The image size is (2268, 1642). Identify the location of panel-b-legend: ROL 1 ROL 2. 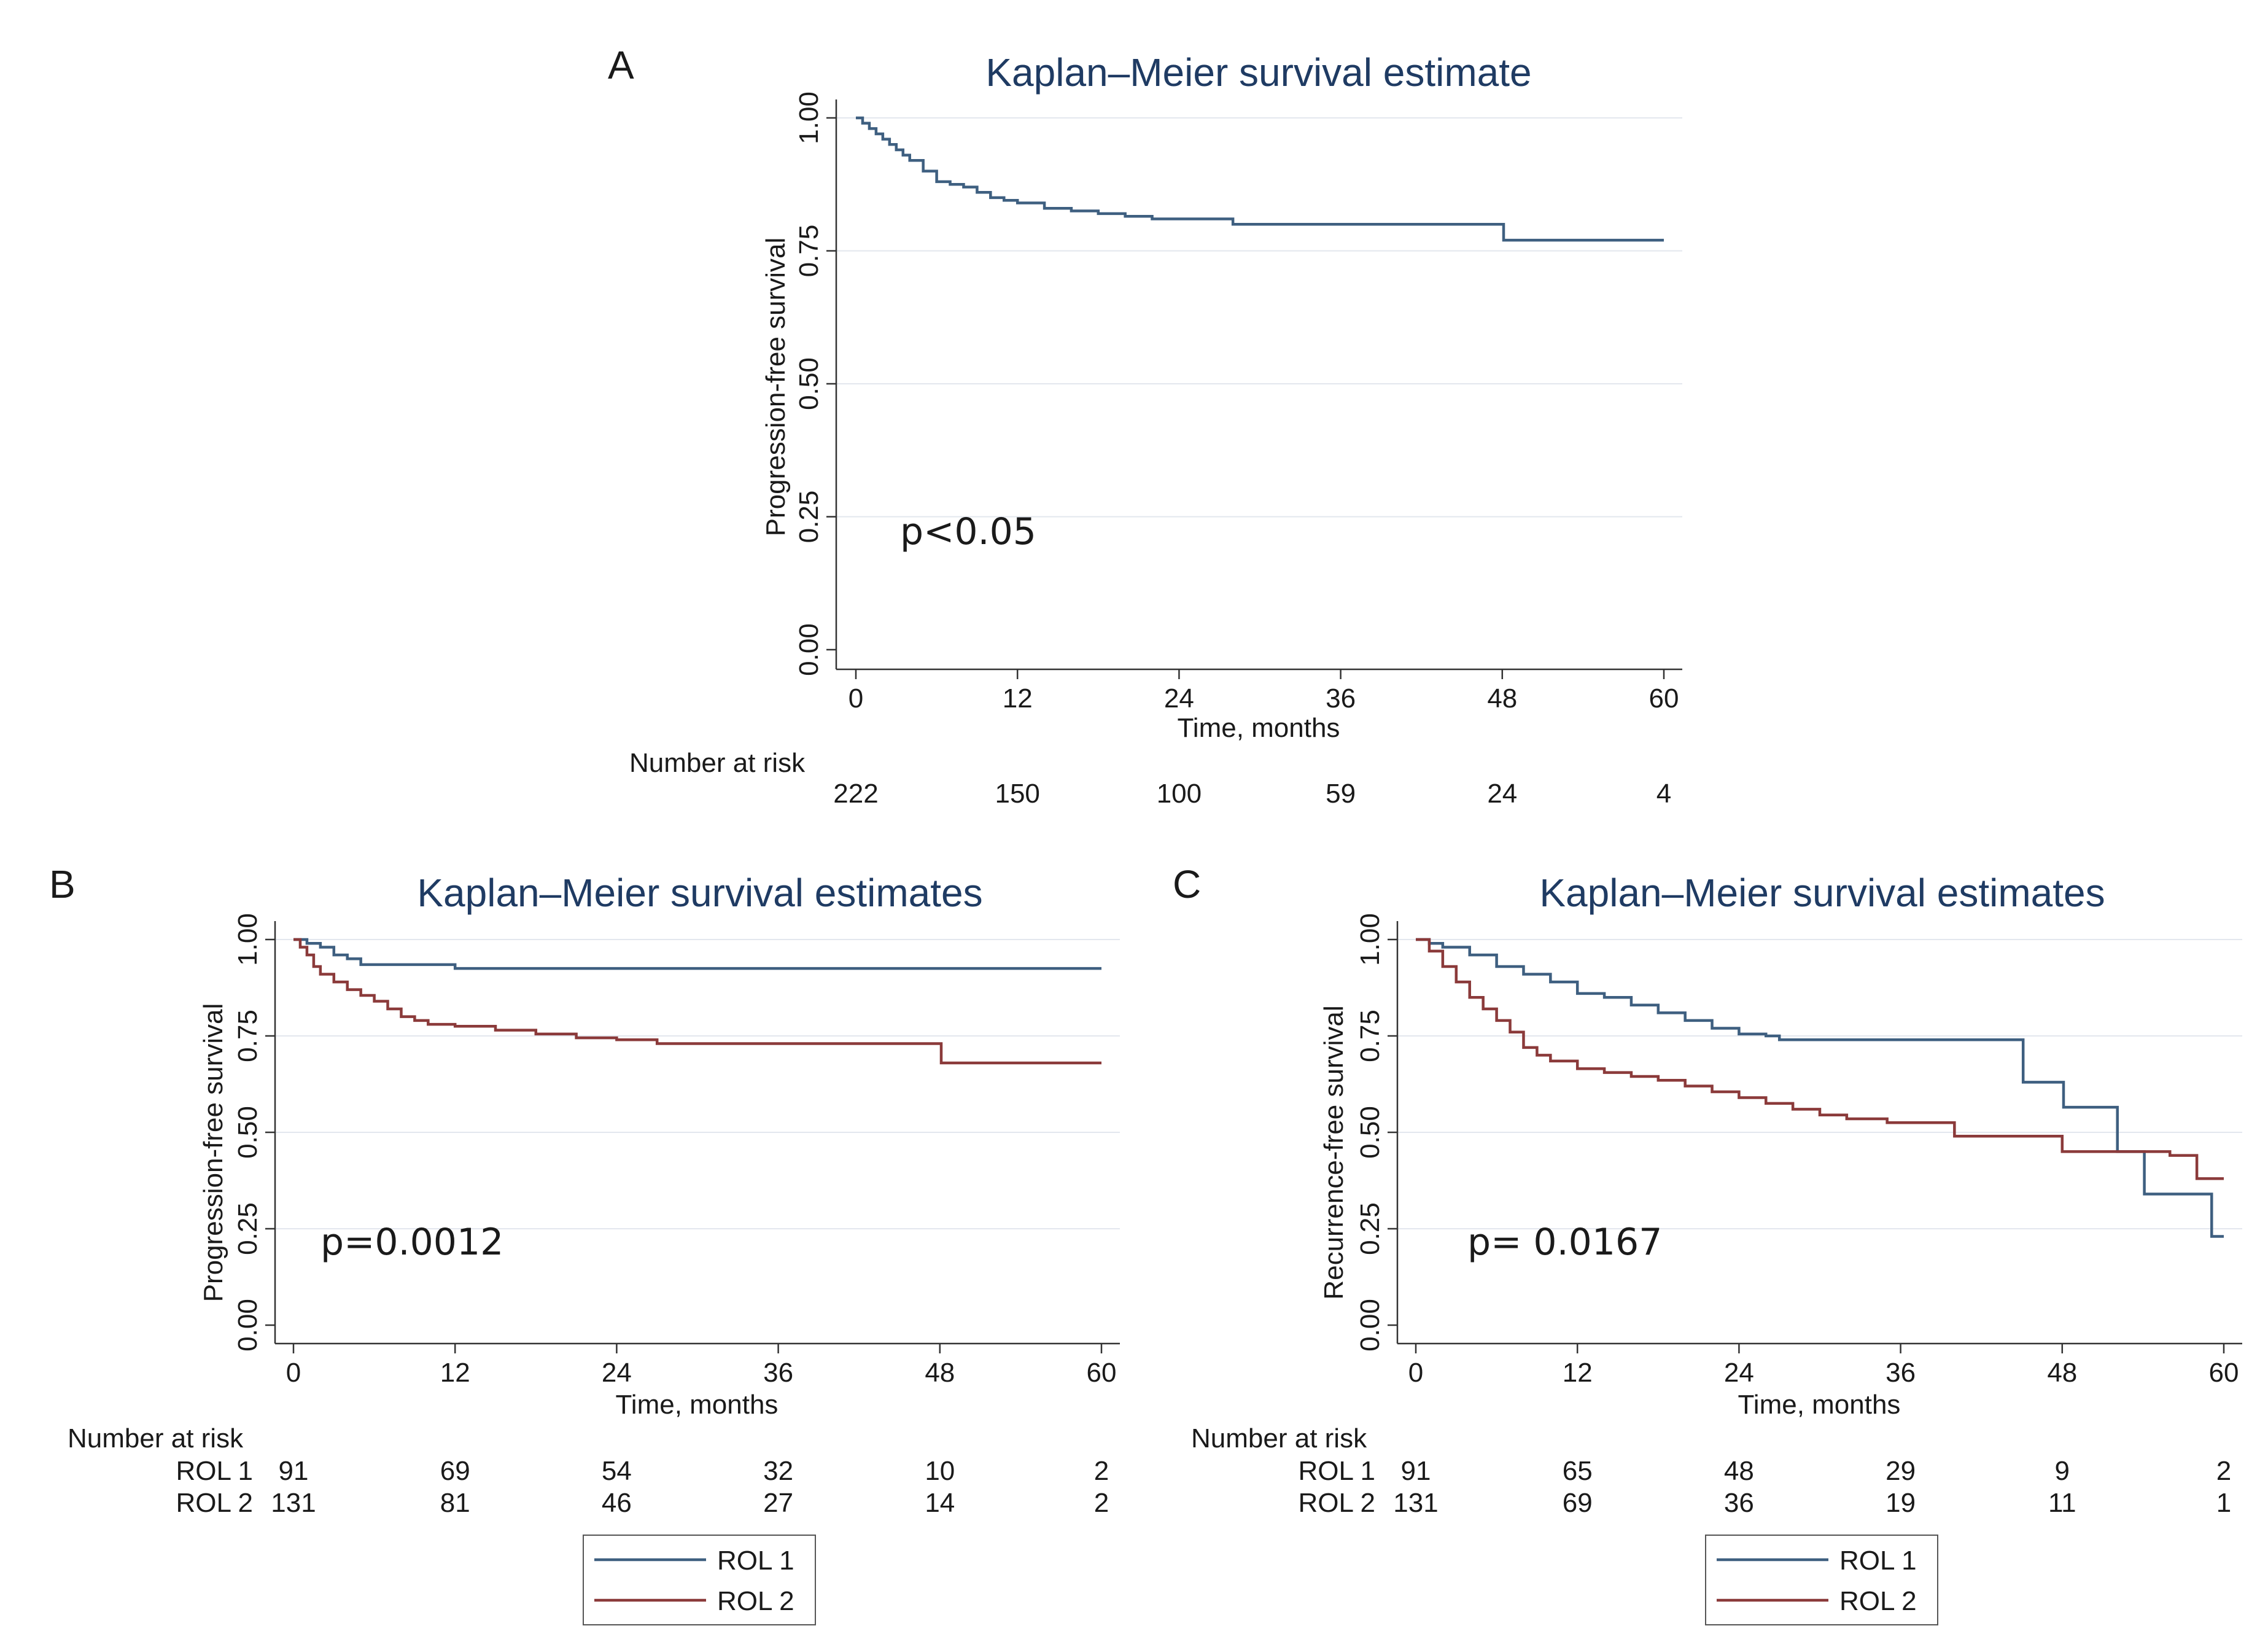
(699, 1580).